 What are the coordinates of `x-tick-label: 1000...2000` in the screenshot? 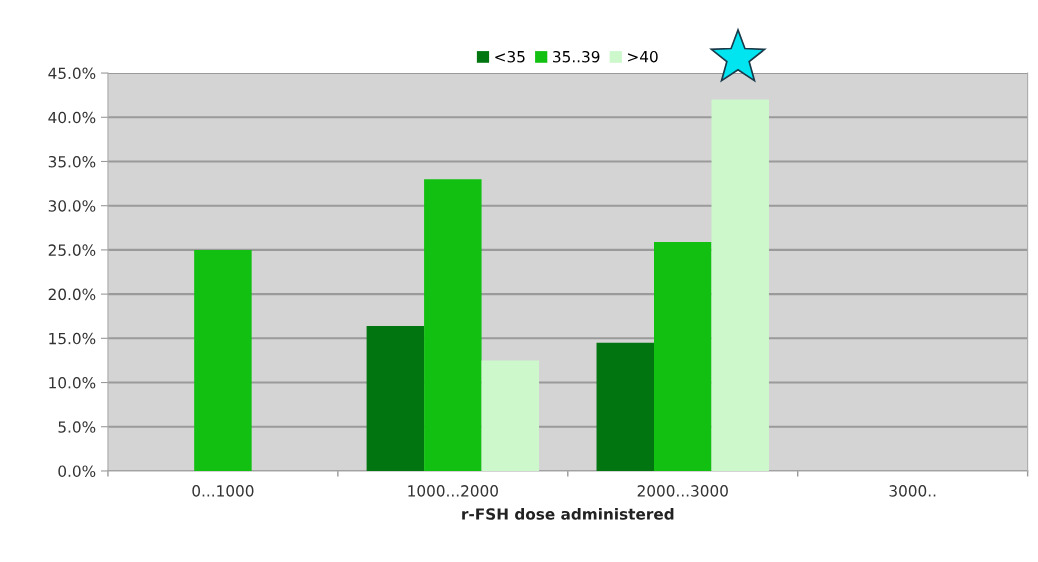 It's located at (453, 491).